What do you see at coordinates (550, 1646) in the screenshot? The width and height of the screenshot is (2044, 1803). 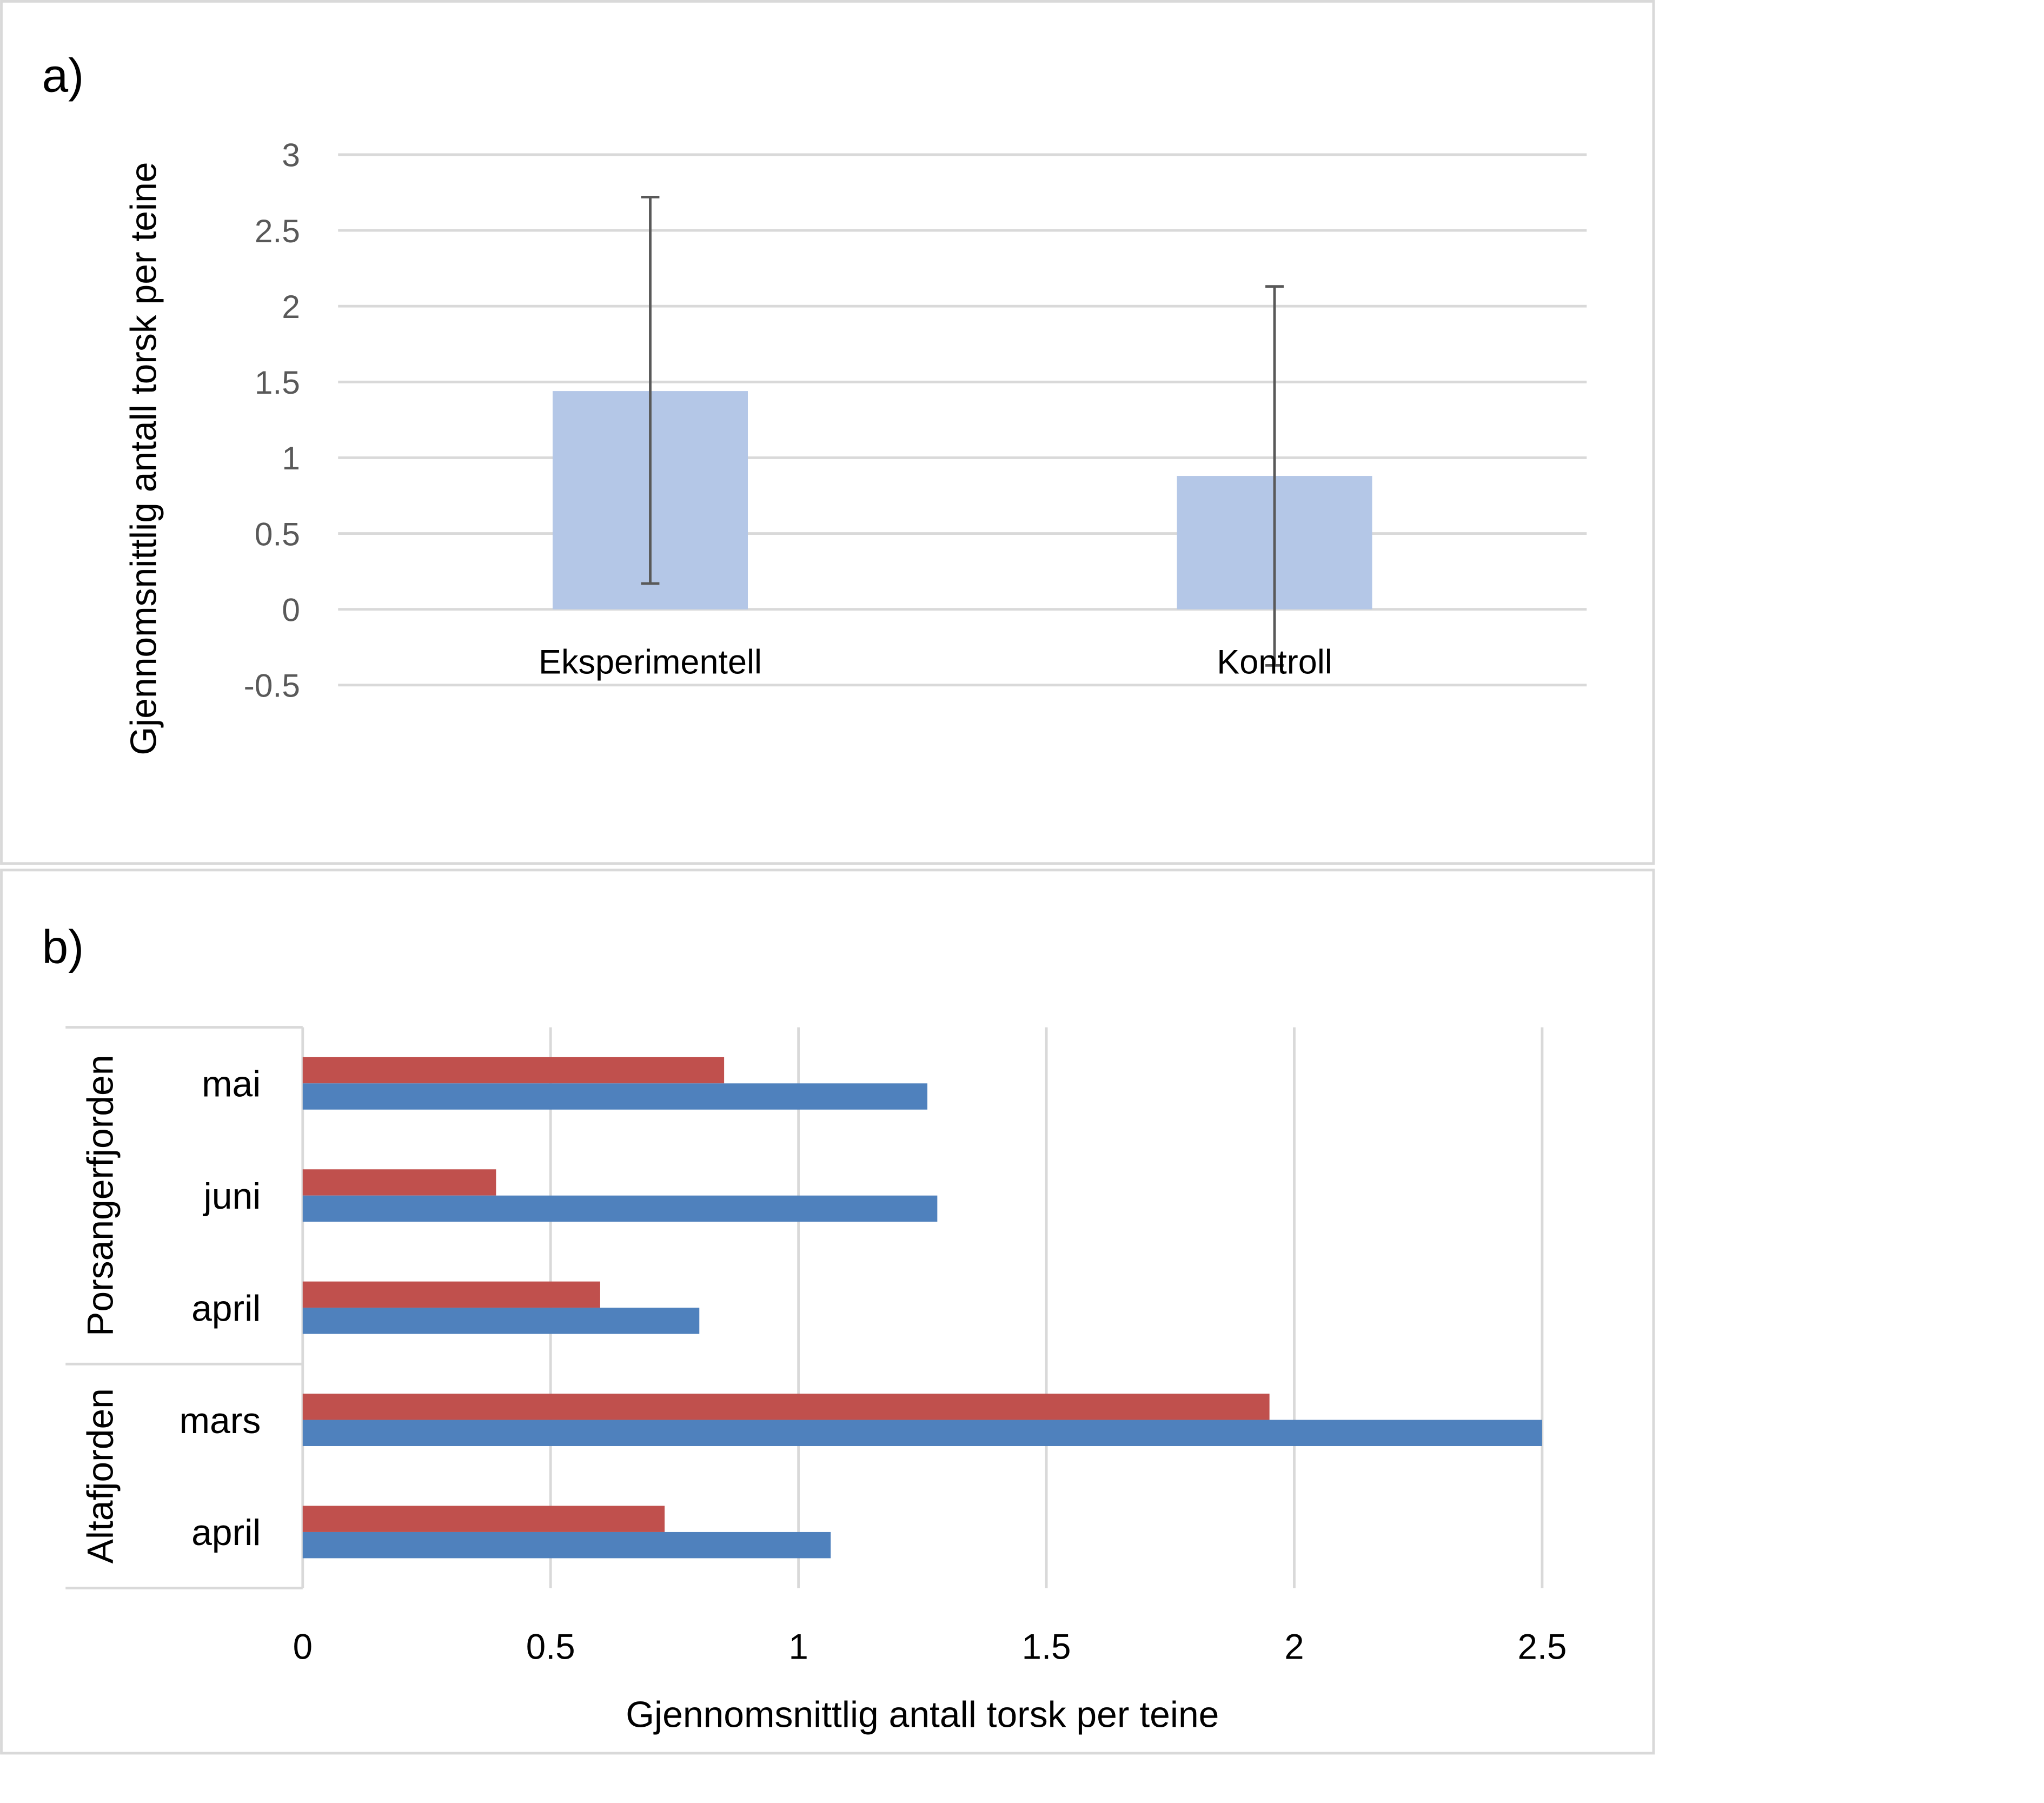 I see `x-tick-label: 0.5` at bounding box center [550, 1646].